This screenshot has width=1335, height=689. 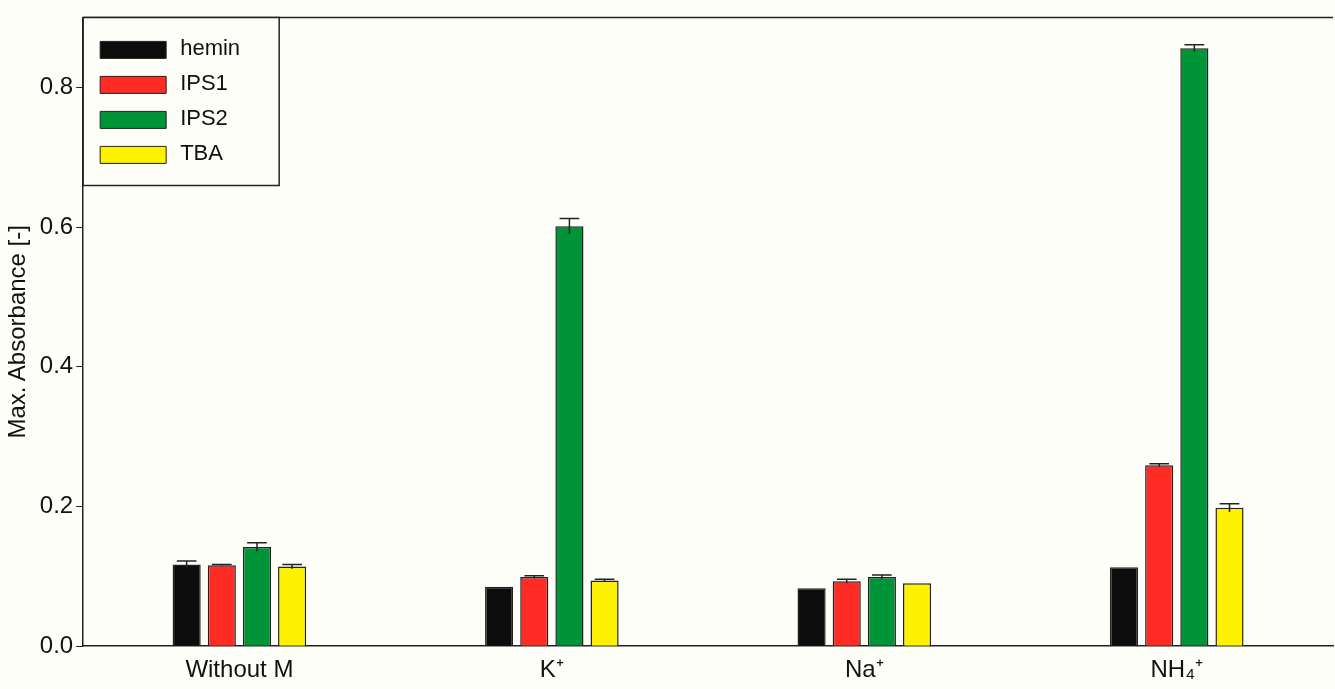 What do you see at coordinates (56, 225) in the screenshot?
I see `y-tick-label: 0.6` at bounding box center [56, 225].